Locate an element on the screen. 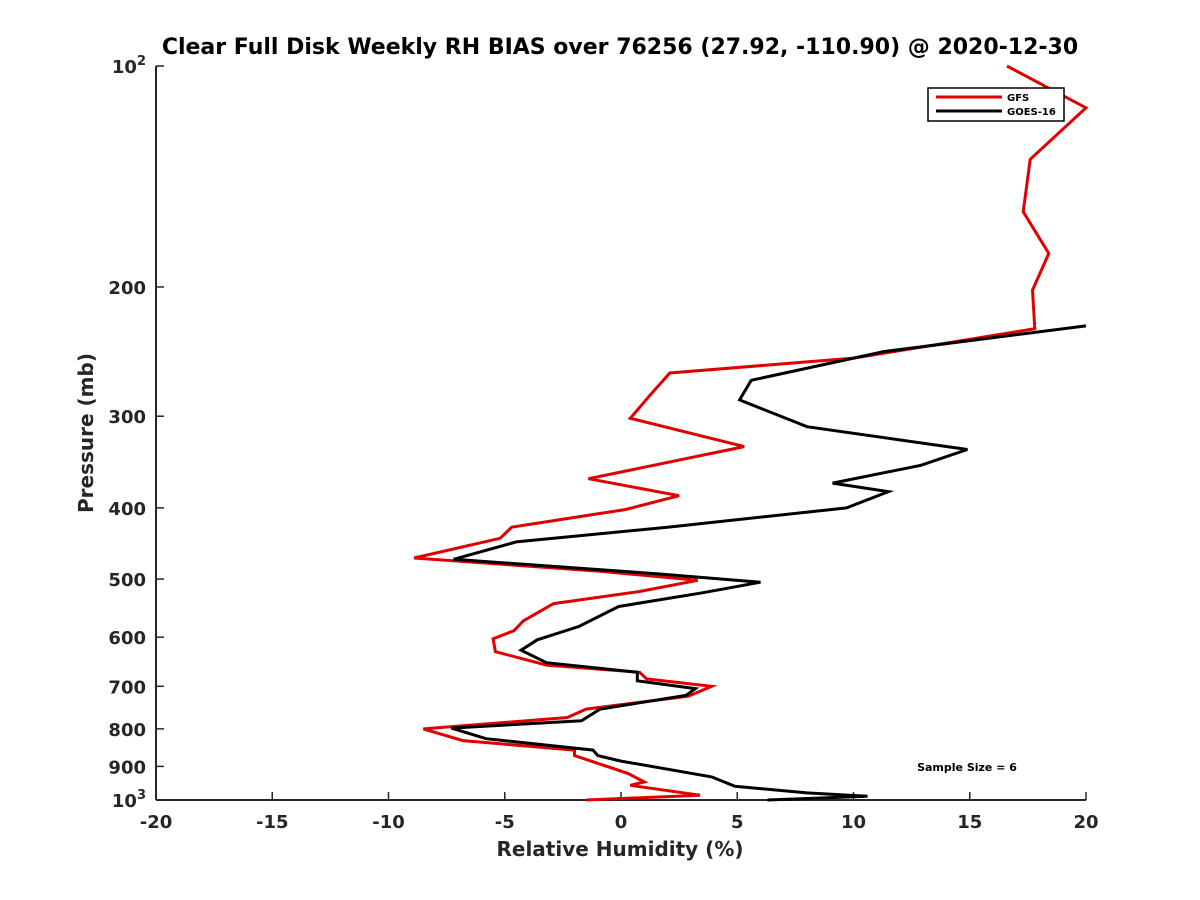  x-ticks: -20 -15 -10 -5 0 5 10 15 20 is located at coordinates (619, 812).